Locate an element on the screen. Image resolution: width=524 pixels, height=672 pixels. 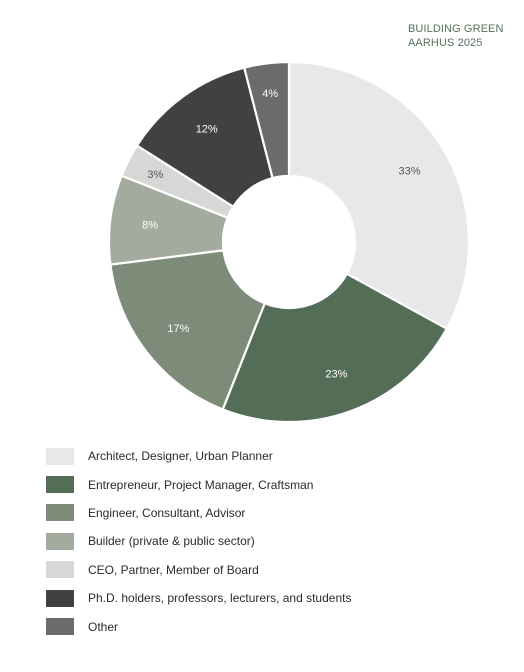
legend-item-ceo-partner-member-of-board: CEO, Partner, Member of Board is located at coordinates (198, 570).